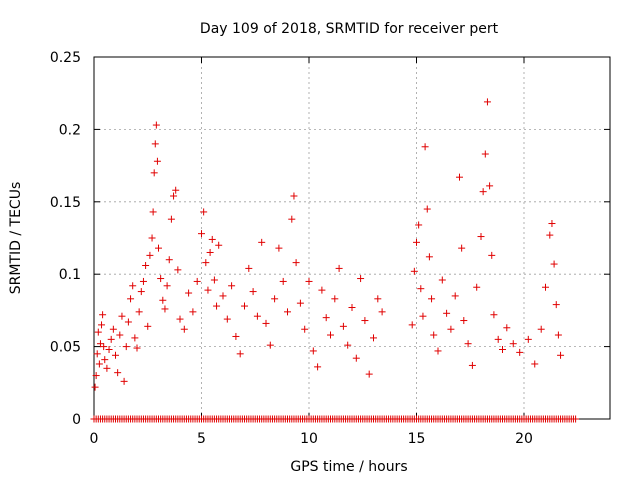  What do you see at coordinates (65, 348) in the screenshot?
I see `y-tick-label: 0.05` at bounding box center [65, 348].